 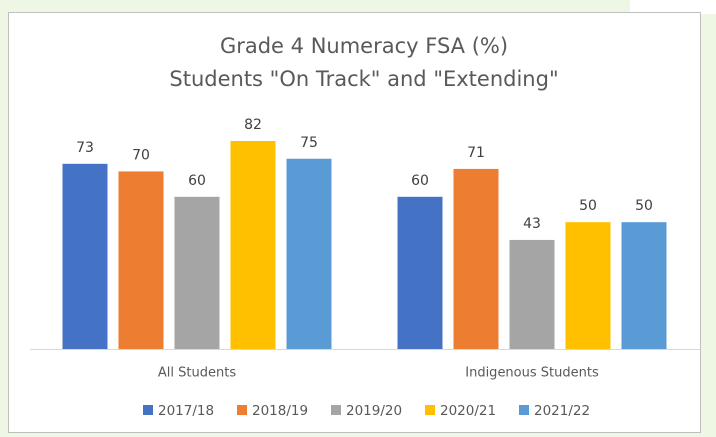 What do you see at coordinates (85, 148) in the screenshot?
I see `data-label: 73` at bounding box center [85, 148].